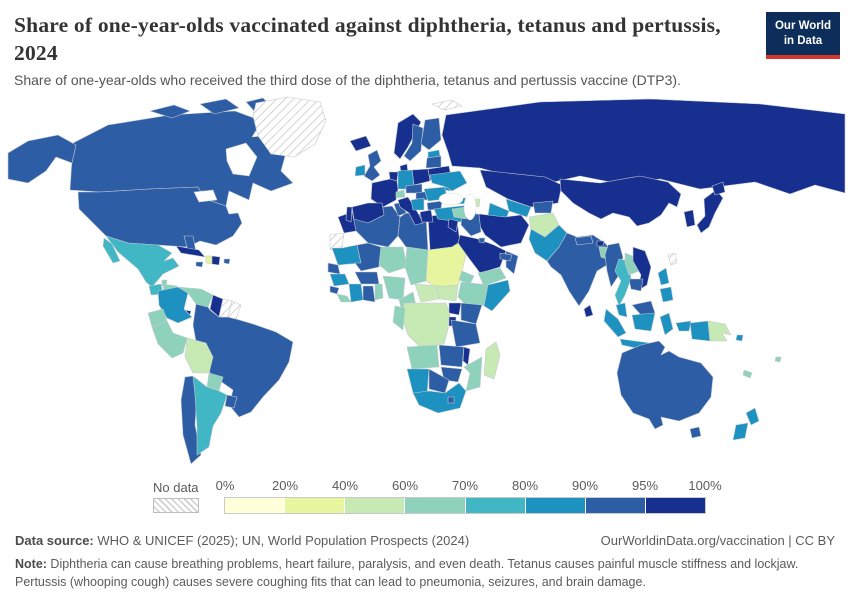 This screenshot has width=850, height=600. Describe the element at coordinates (465, 333) in the screenshot. I see `country-tanzania` at that location.